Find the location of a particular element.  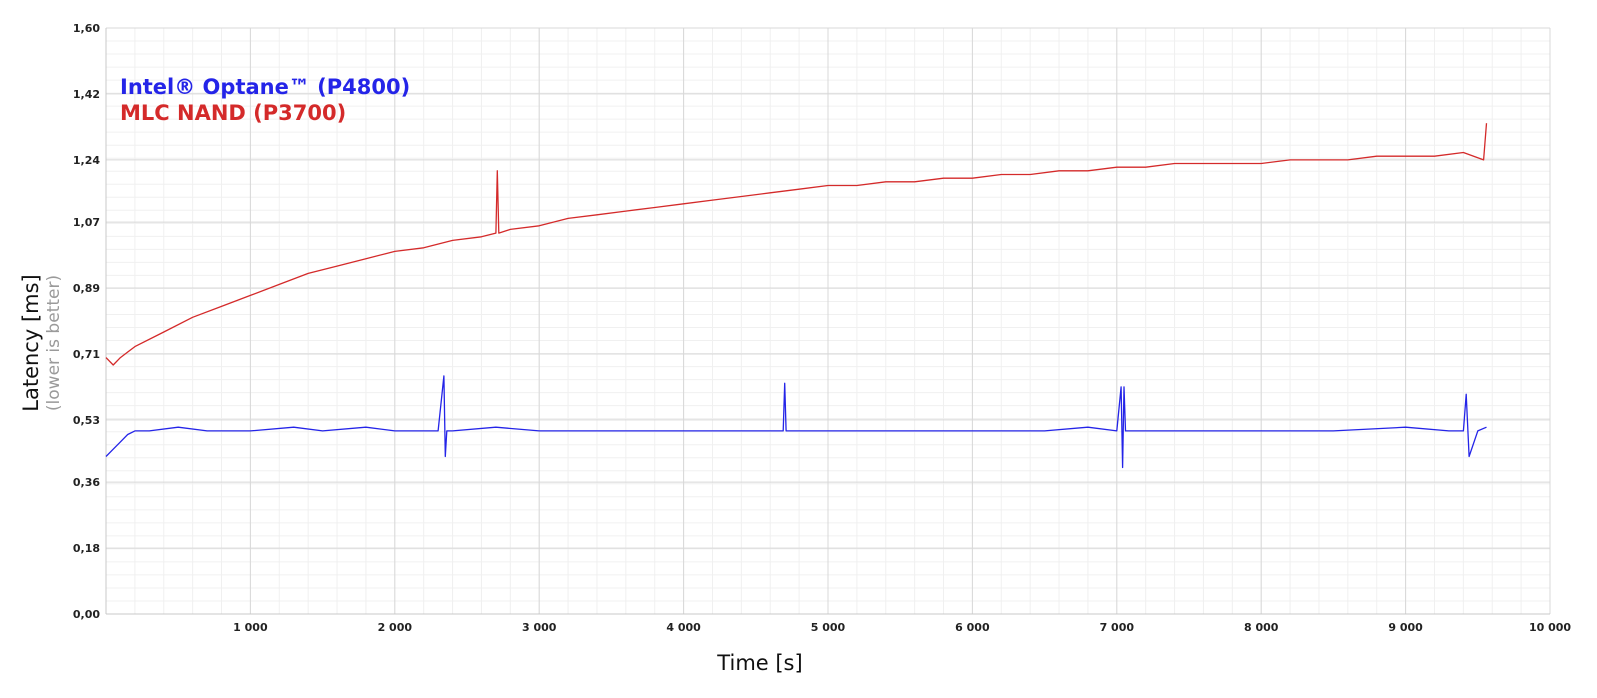

legend-item-optane: Intel® Optane™ (P4800) is located at coordinates (265, 87).